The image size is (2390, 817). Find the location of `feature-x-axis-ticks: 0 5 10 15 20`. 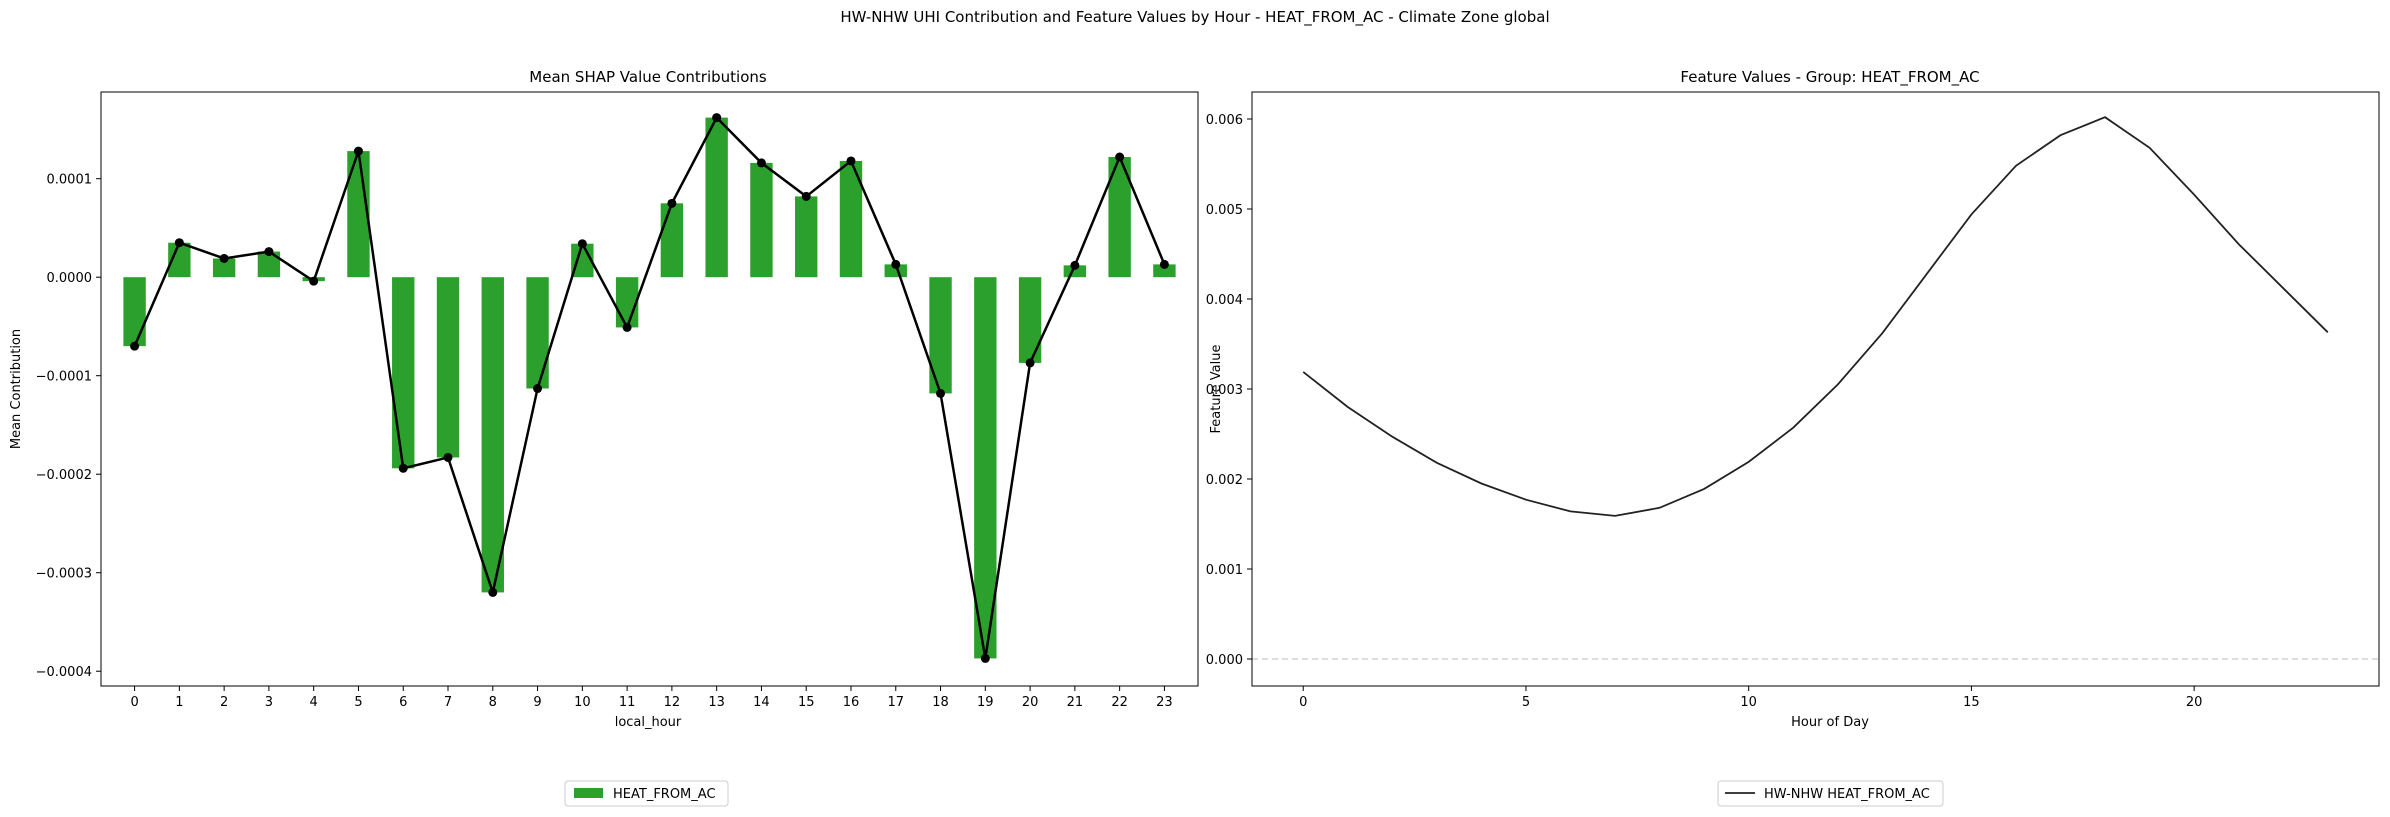

feature-x-axis-ticks: 0 5 10 15 20 is located at coordinates (1750, 698).